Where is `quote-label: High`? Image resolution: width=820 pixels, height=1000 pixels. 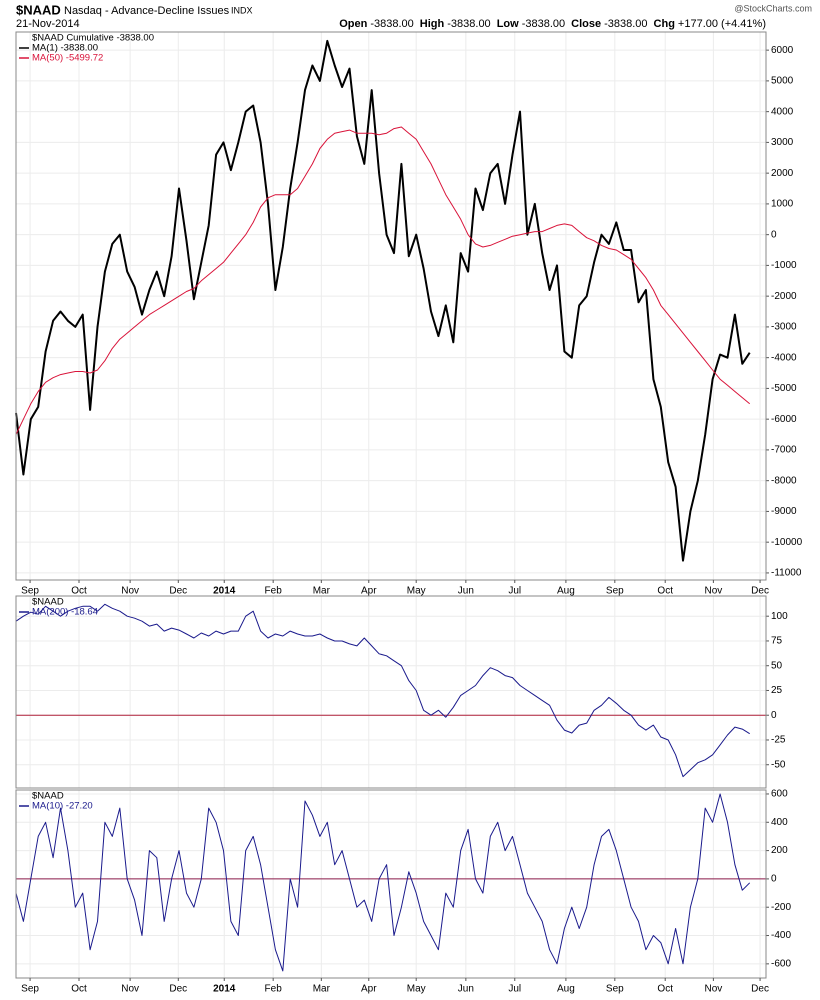
quote-label: High is located at coordinates (432, 24).